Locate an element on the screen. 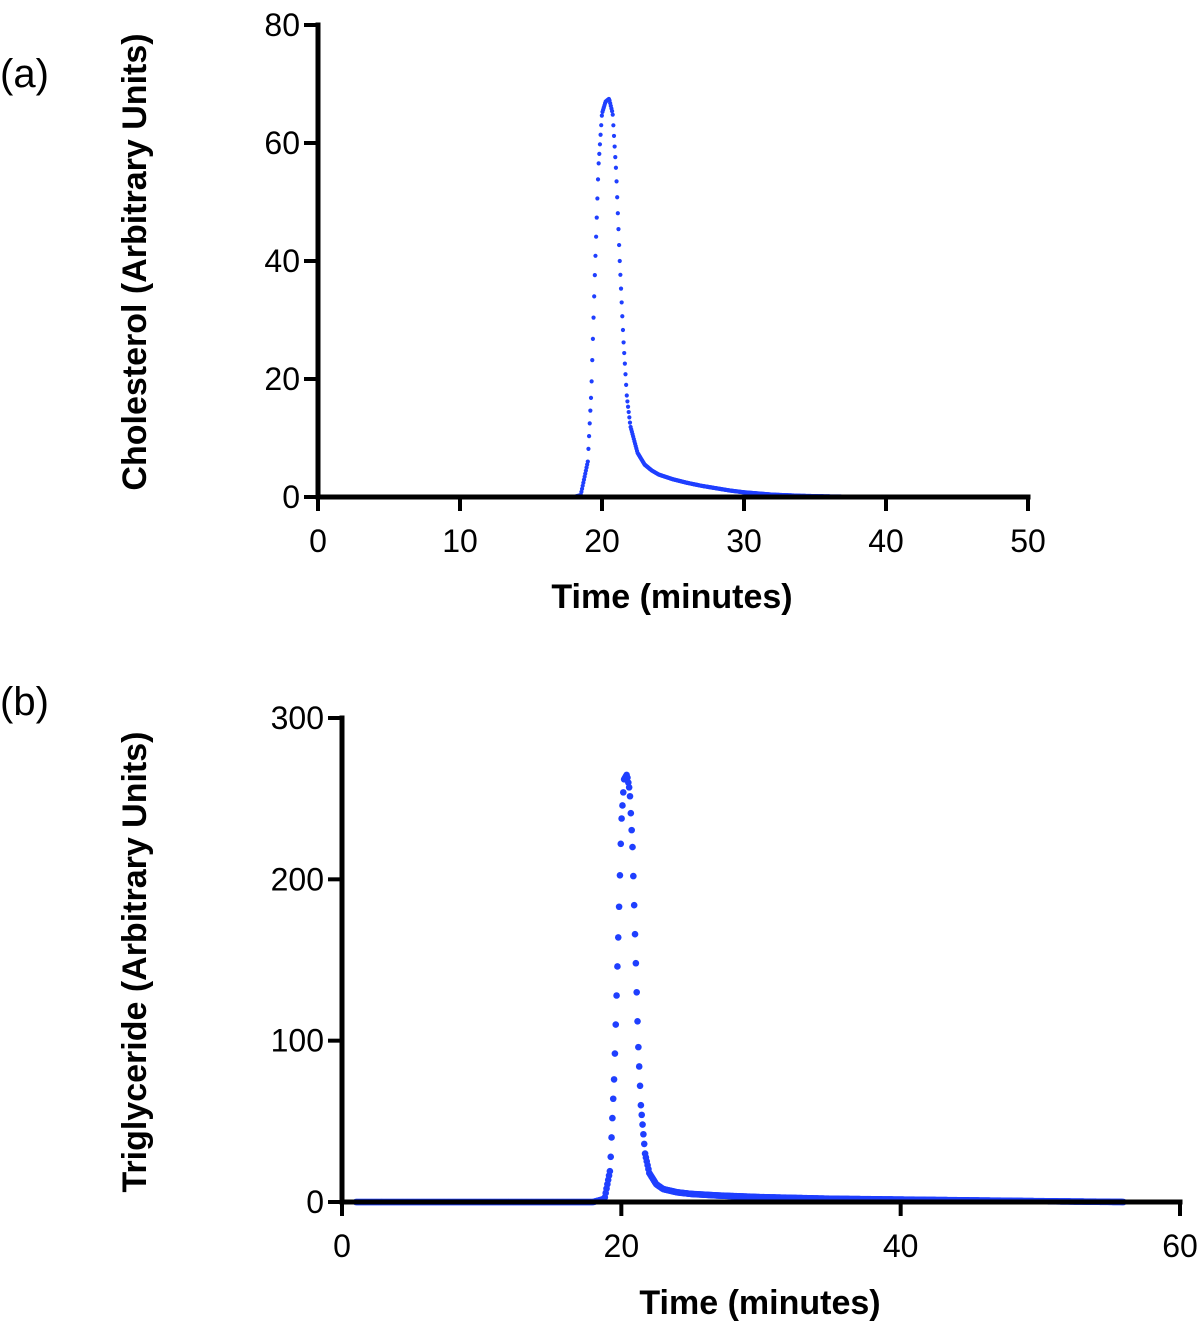 This screenshot has height=1326, width=1200. panel-a-y-tick-label: 20 is located at coordinates (282, 379).